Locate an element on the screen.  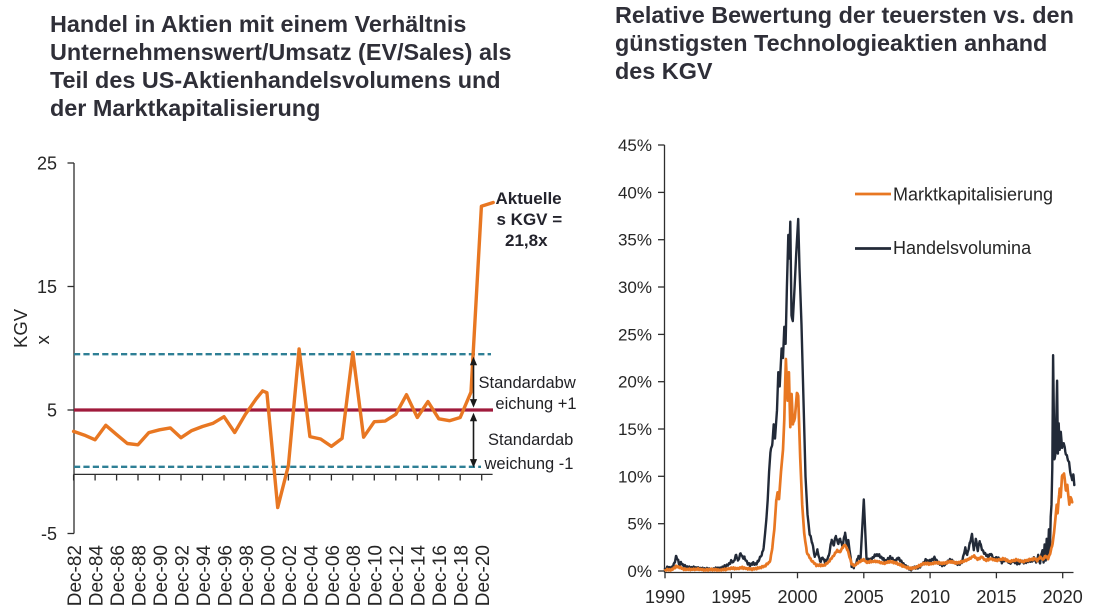
svg-text: Handelsvolumina is located at coordinates (962, 248).